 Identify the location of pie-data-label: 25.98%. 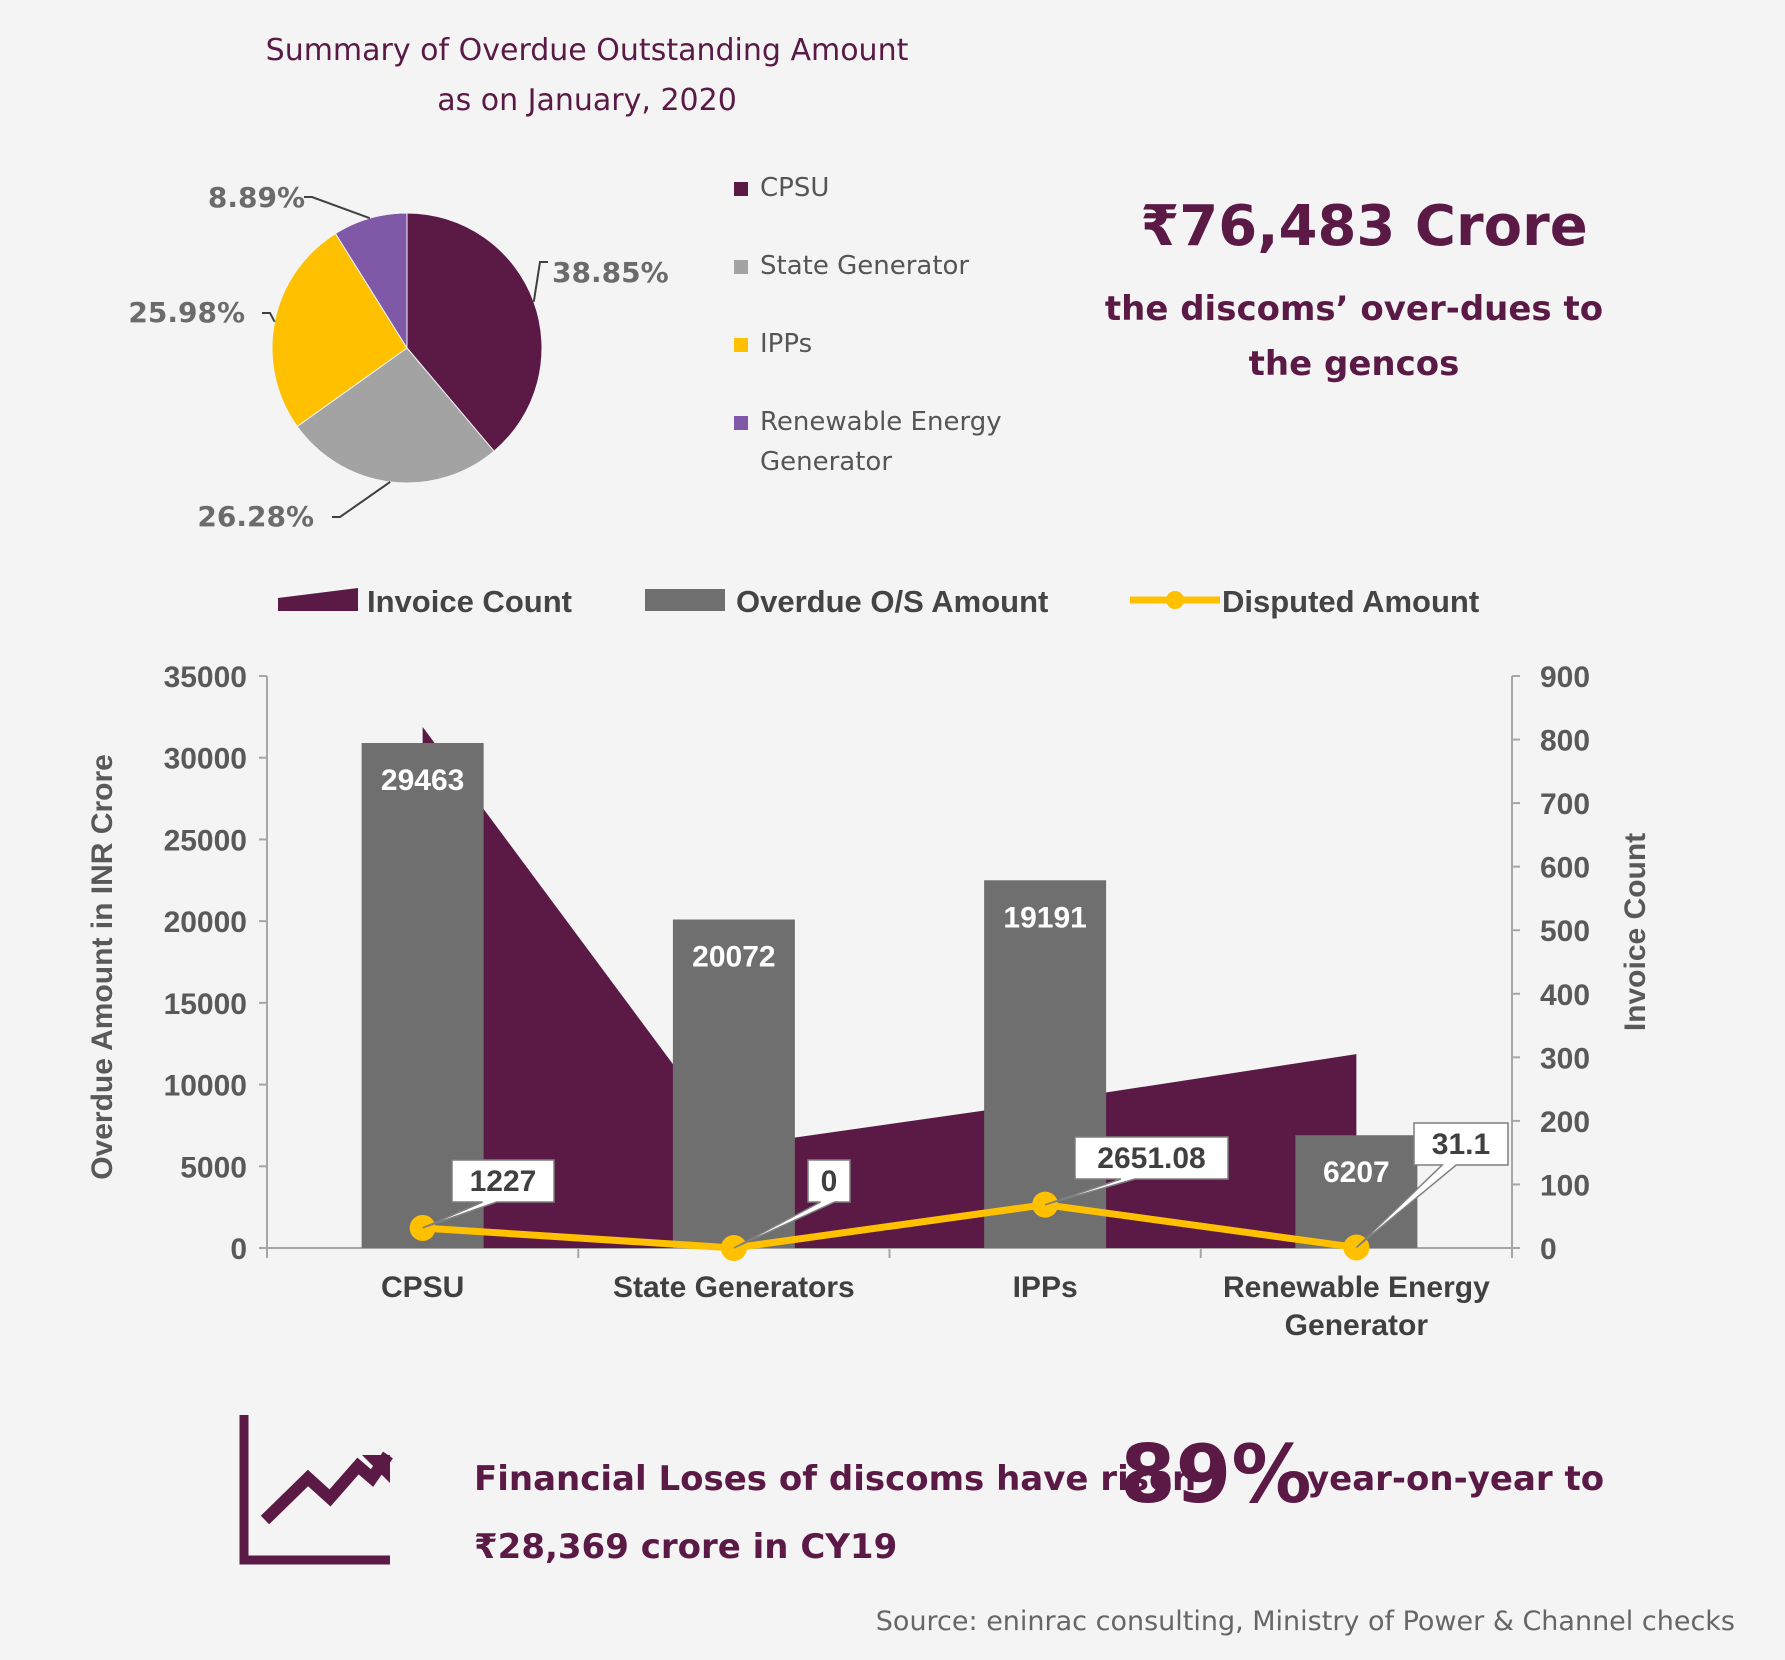
(186, 312).